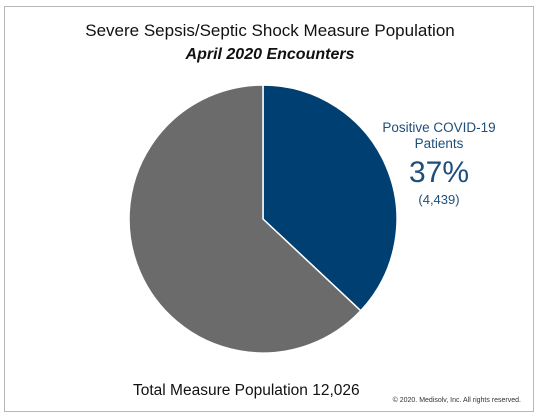 Image resolution: width=540 pixels, height=419 pixels. Describe the element at coordinates (270, 54) in the screenshot. I see `chart-subtitle: April 2020 Encounters` at that location.